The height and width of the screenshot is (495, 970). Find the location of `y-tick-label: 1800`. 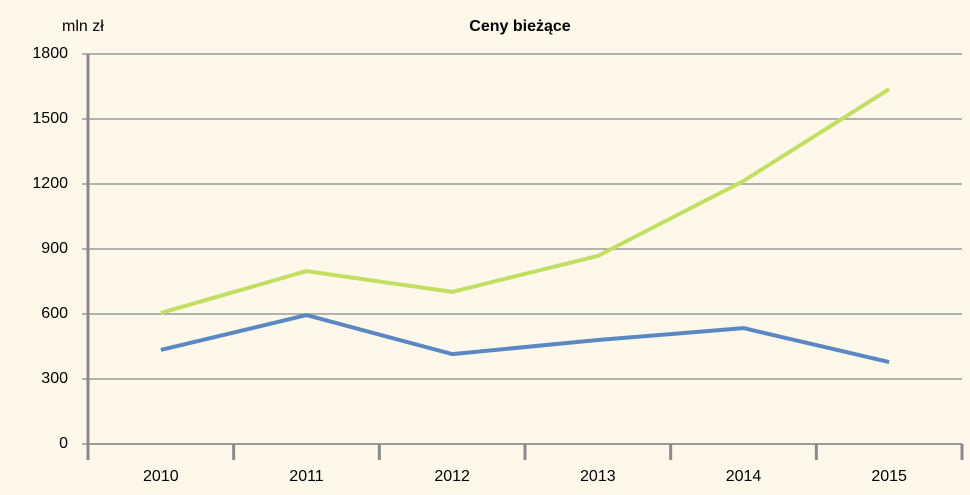

y-tick-label: 1800 is located at coordinates (50, 53).